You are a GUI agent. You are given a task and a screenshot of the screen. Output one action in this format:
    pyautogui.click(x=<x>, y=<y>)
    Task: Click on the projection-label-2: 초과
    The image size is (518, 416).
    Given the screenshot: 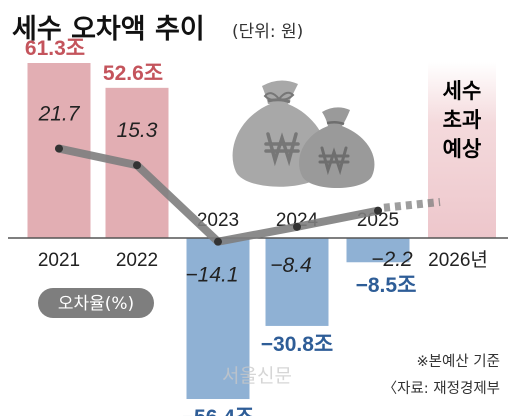 What is the action you would take?
    pyautogui.click(x=462, y=120)
    